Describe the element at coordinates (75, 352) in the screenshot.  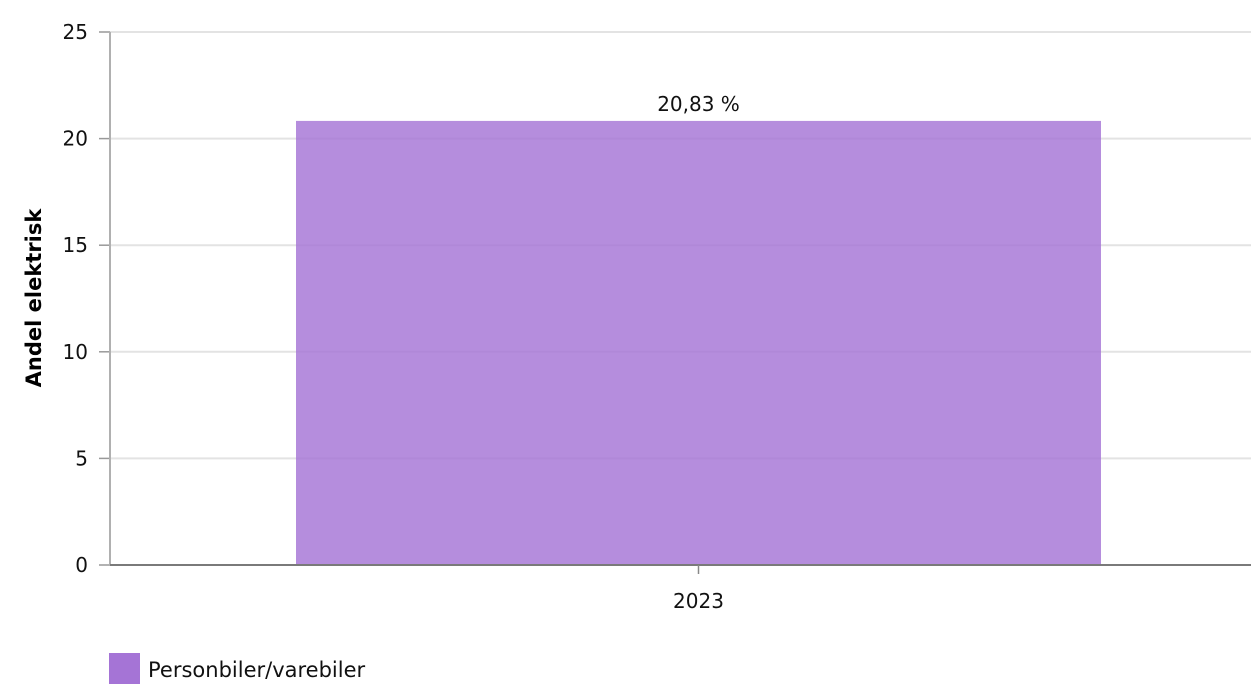
I see `y-tick-label: 10` at that location.